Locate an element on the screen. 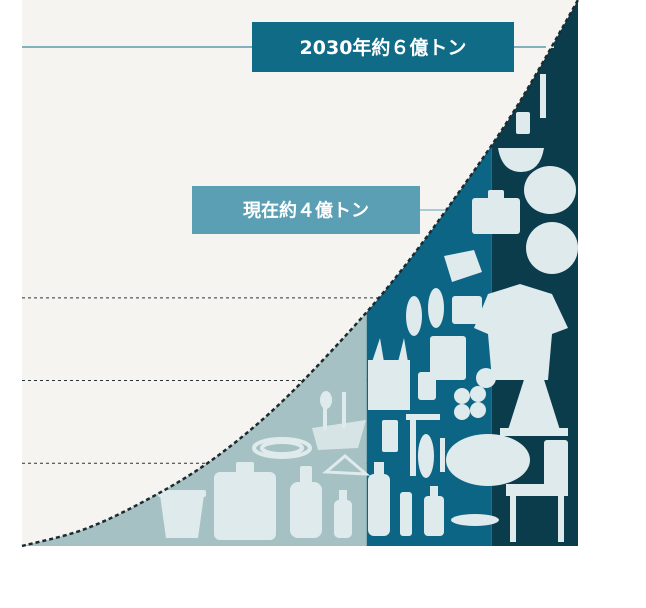  traffic-cone-icon is located at coordinates (534, 392).